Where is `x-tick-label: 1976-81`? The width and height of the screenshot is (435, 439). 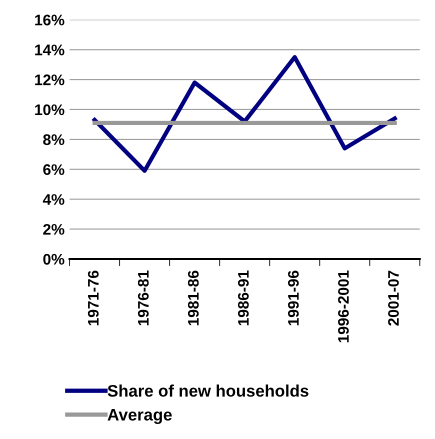
x-tick-label: 1976-81 is located at coordinates (143, 298).